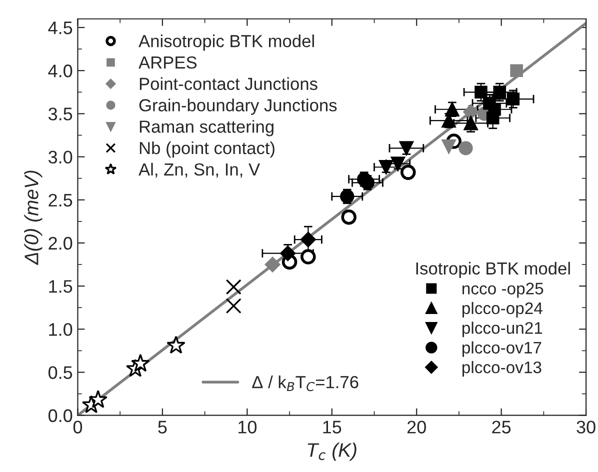 The image size is (598, 472). I want to click on legend-label: Δ / k$_{B}$T$_{C}$=1.76, so click(305, 384).